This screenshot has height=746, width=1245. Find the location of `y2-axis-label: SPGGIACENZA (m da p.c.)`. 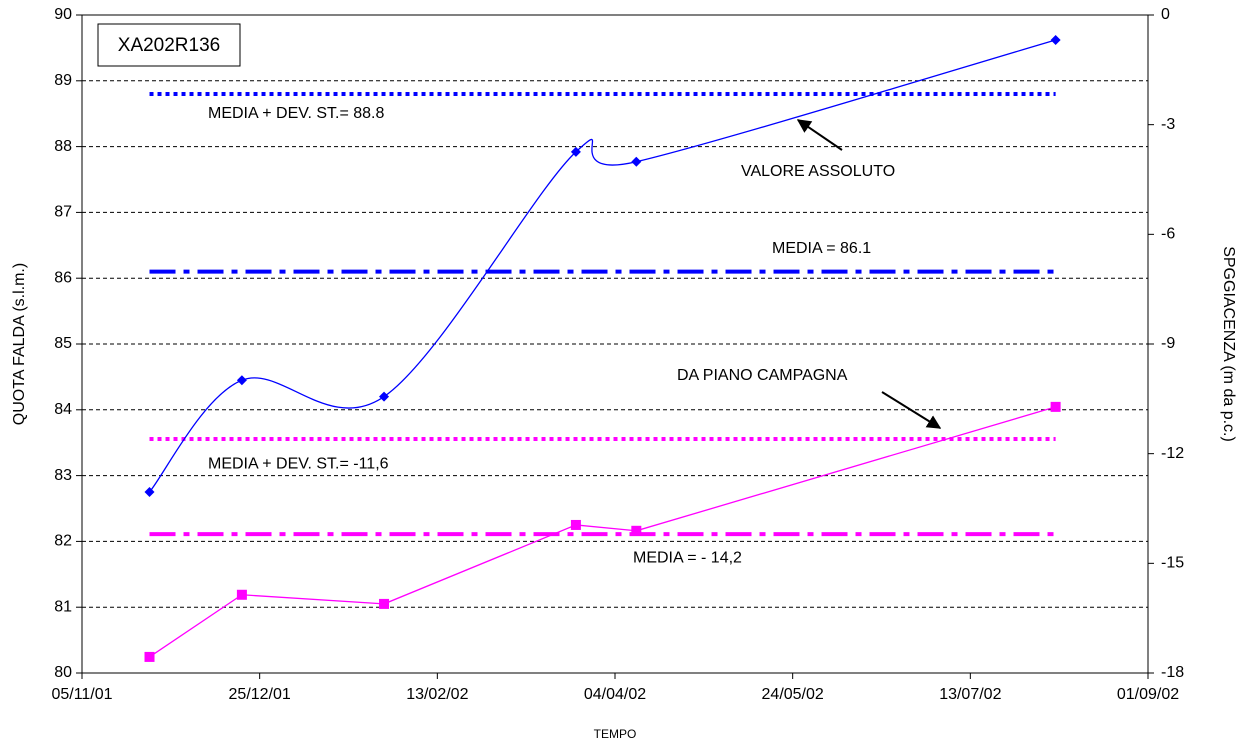

y2-axis-label: SPGGIACENZA (m da p.c.) is located at coordinates (1228, 344).